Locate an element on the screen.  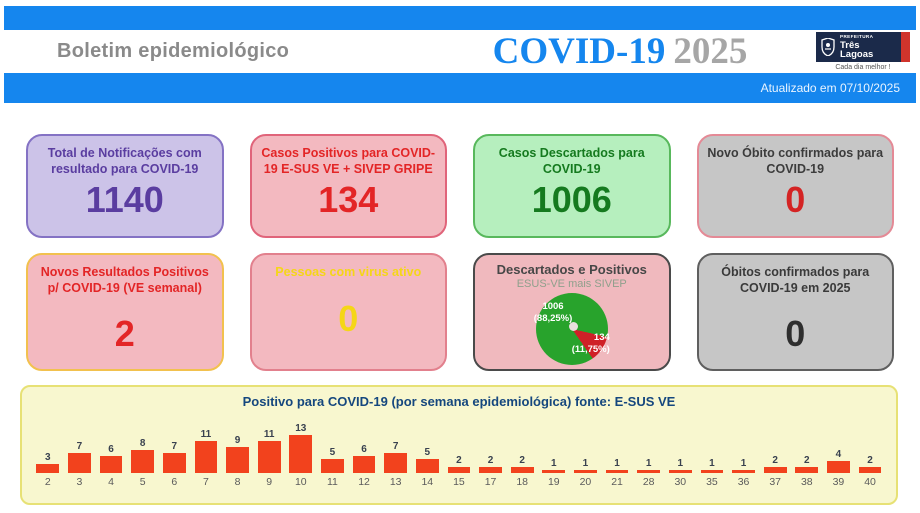
page-title: COVID-19 2025 is located at coordinates (620, 51).